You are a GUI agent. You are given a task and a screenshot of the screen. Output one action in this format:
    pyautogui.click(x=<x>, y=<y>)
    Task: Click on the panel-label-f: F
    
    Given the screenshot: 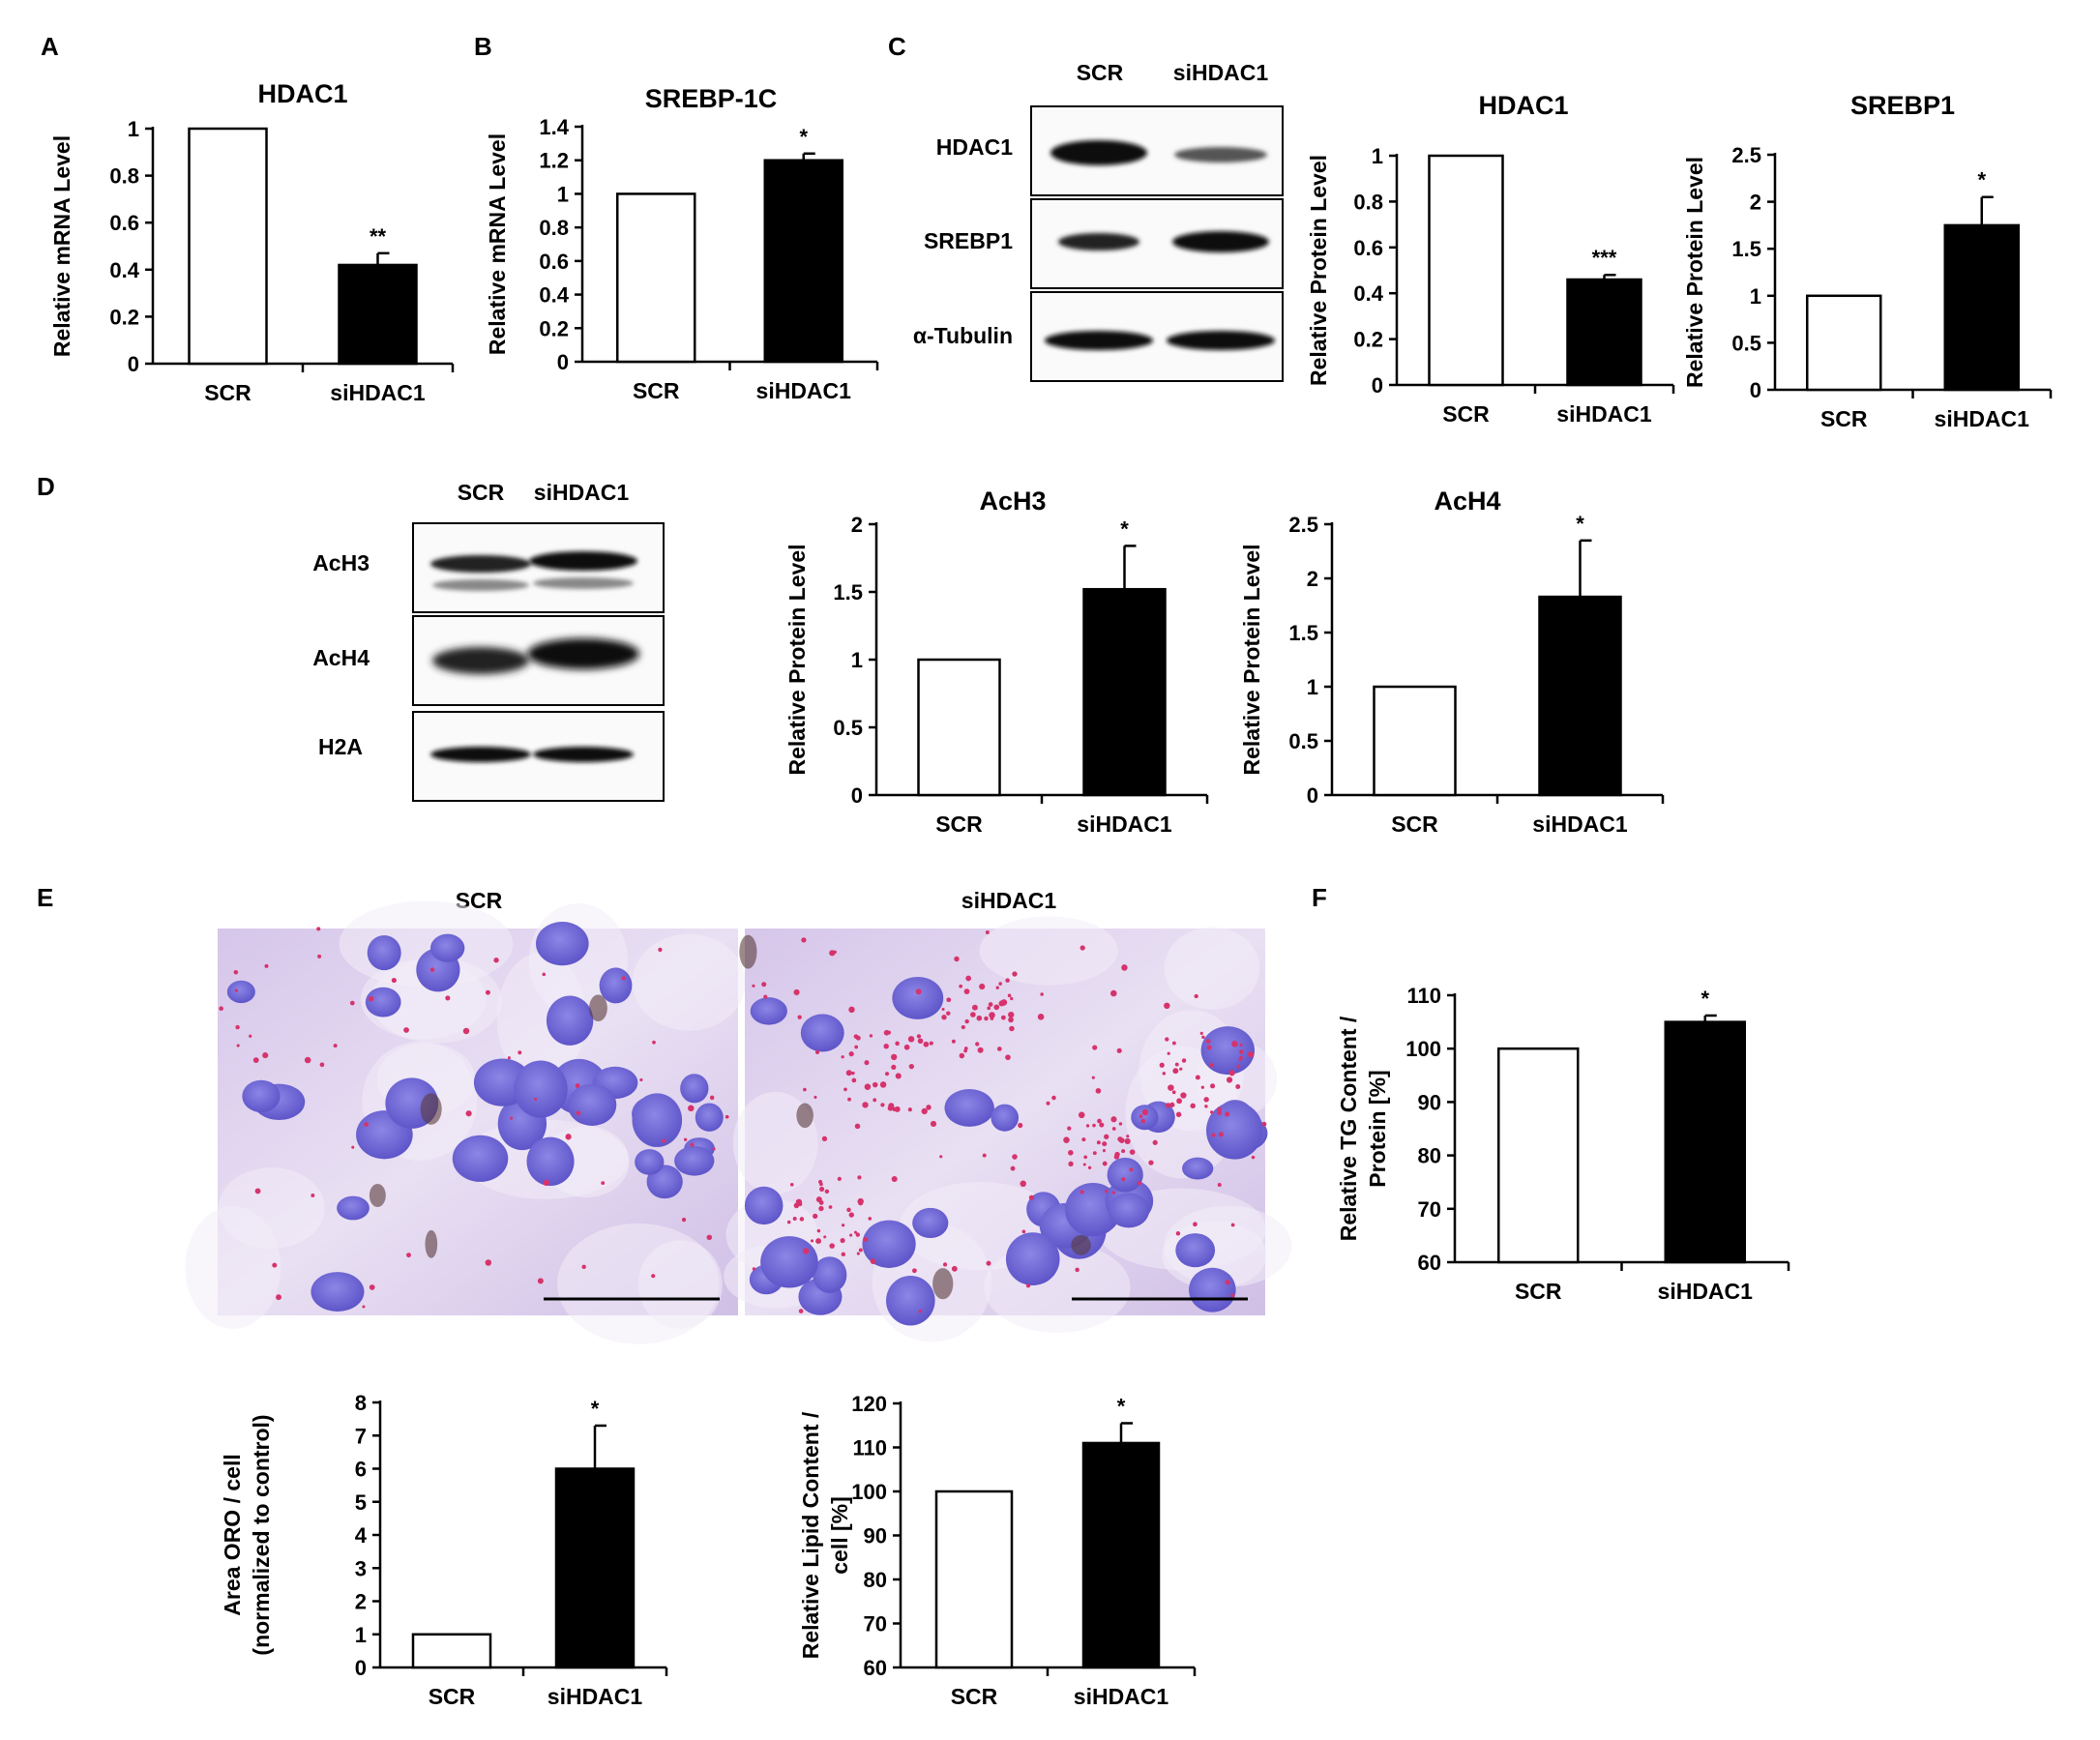 What is the action you would take?
    pyautogui.click(x=1319, y=898)
    